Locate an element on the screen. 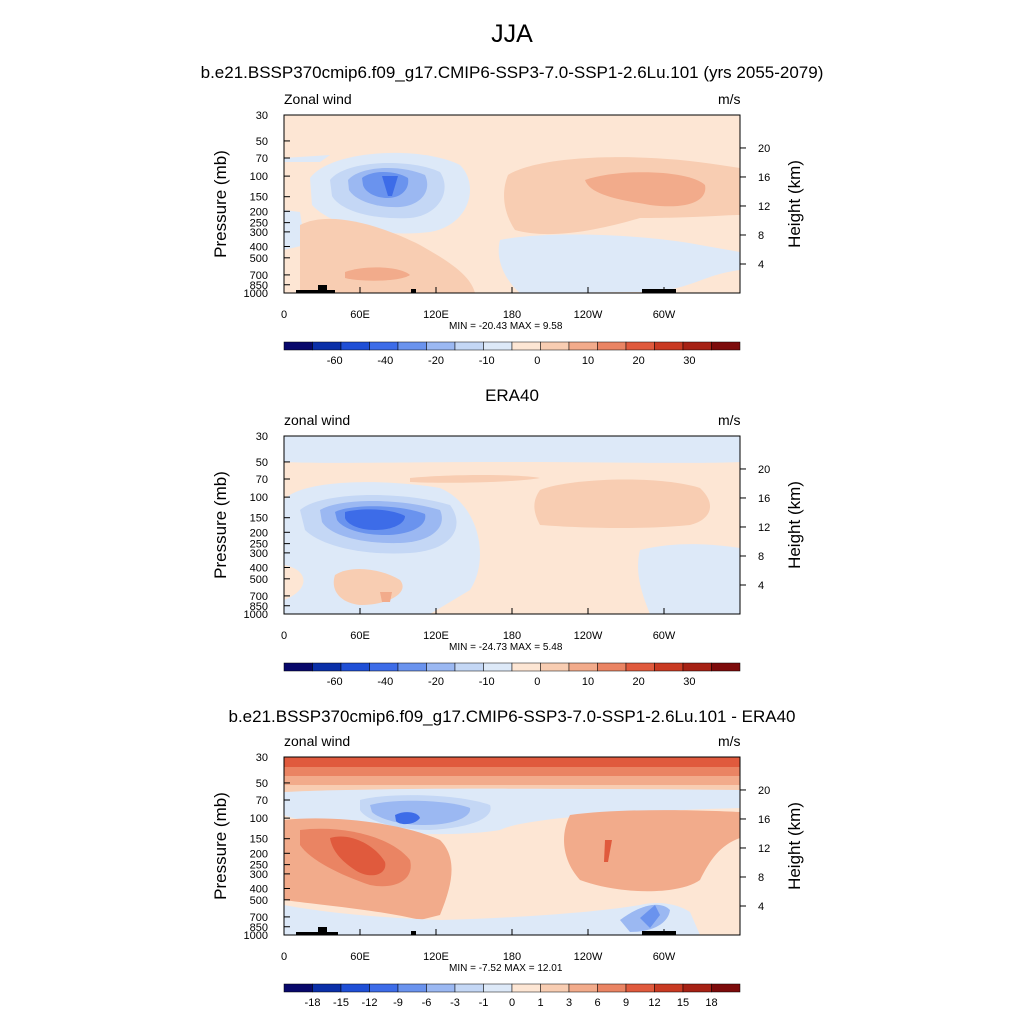 This screenshot has width=1024, height=1024. colorbar-tick-label: 18 is located at coordinates (711, 1003).